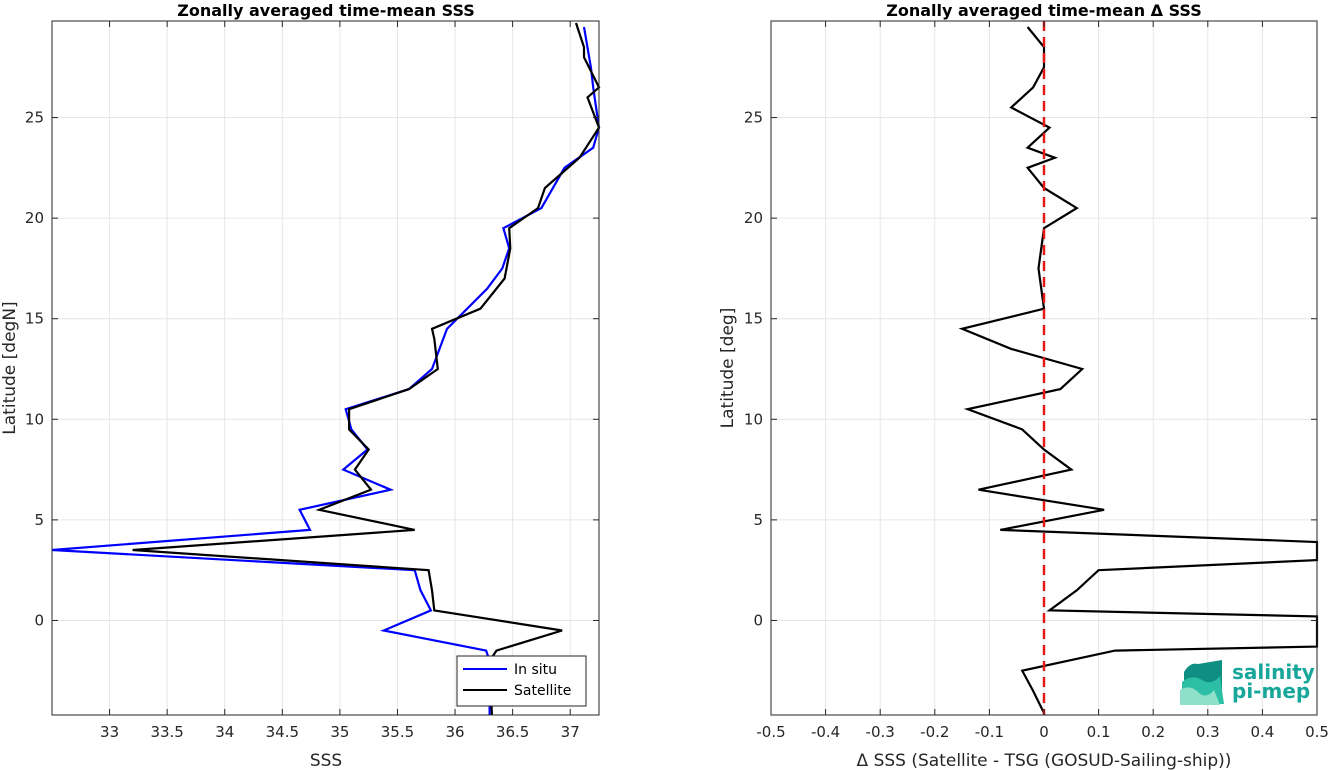 This screenshot has width=1330, height=770. Describe the element at coordinates (397, 732) in the screenshot. I see `left-x-tick-label: 35.5` at that location.